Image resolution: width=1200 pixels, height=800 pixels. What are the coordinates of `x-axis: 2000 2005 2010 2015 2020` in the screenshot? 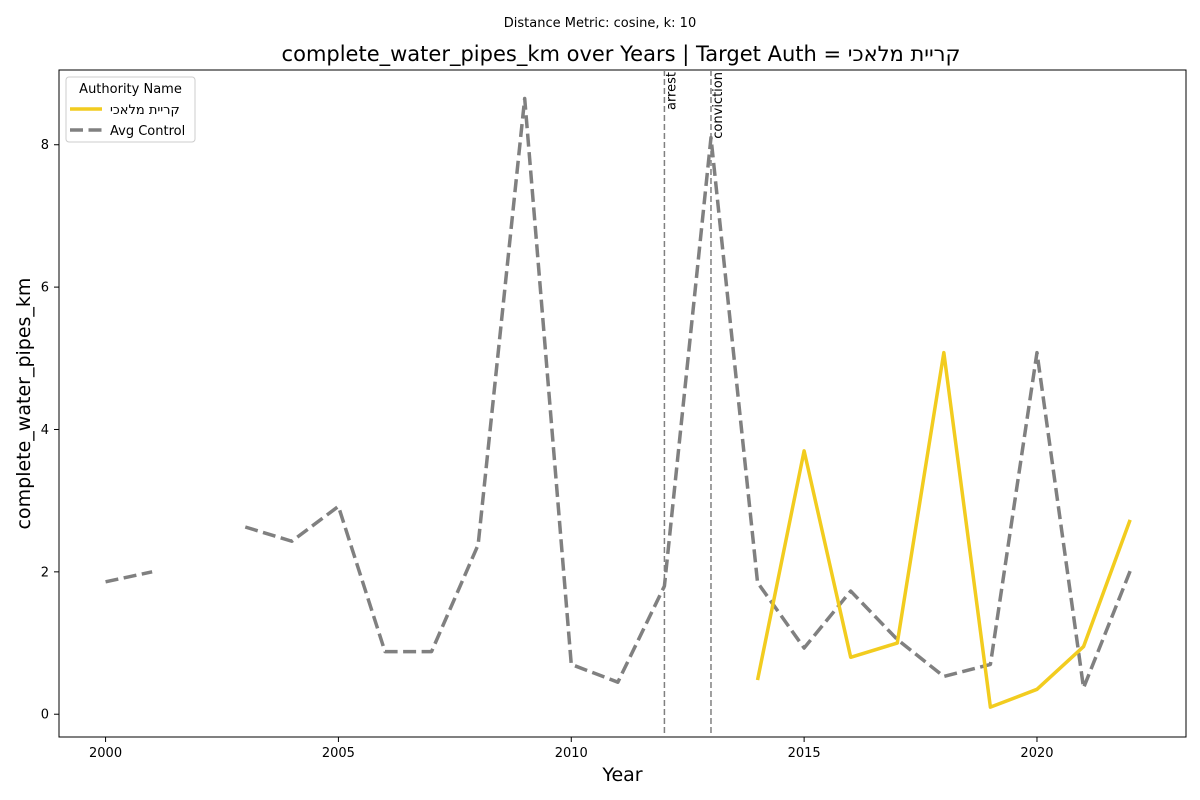 It's located at (571, 749).